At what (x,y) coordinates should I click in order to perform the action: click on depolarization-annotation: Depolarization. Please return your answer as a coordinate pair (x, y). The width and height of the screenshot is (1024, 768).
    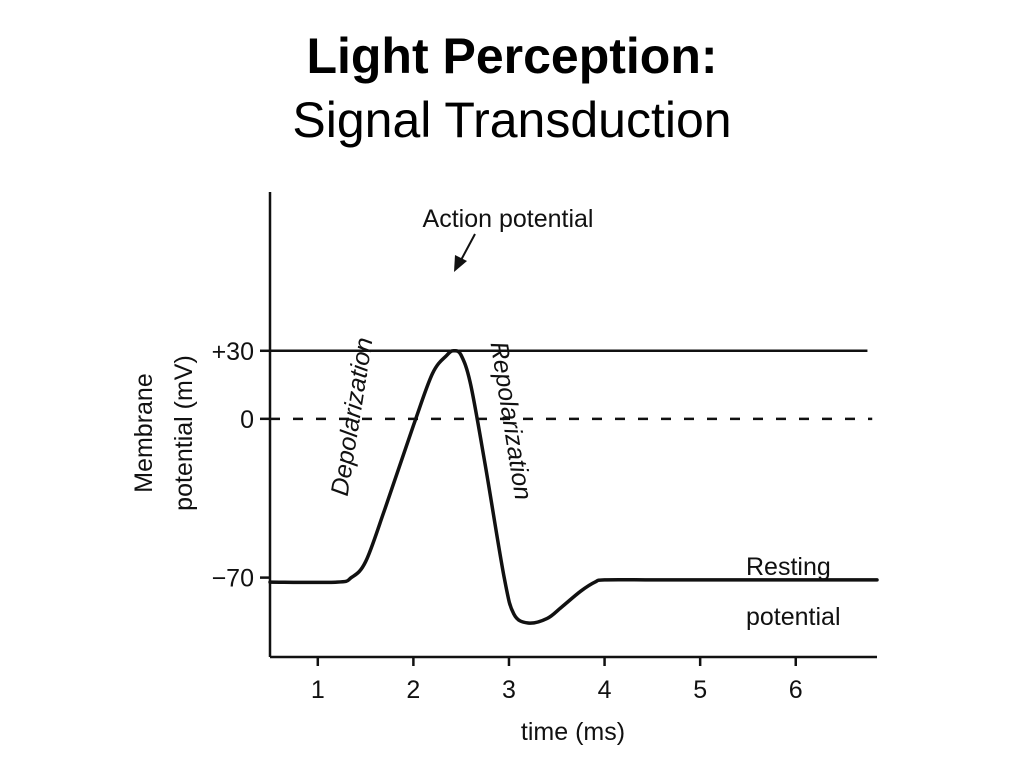
    Looking at the image, I should click on (352, 417).